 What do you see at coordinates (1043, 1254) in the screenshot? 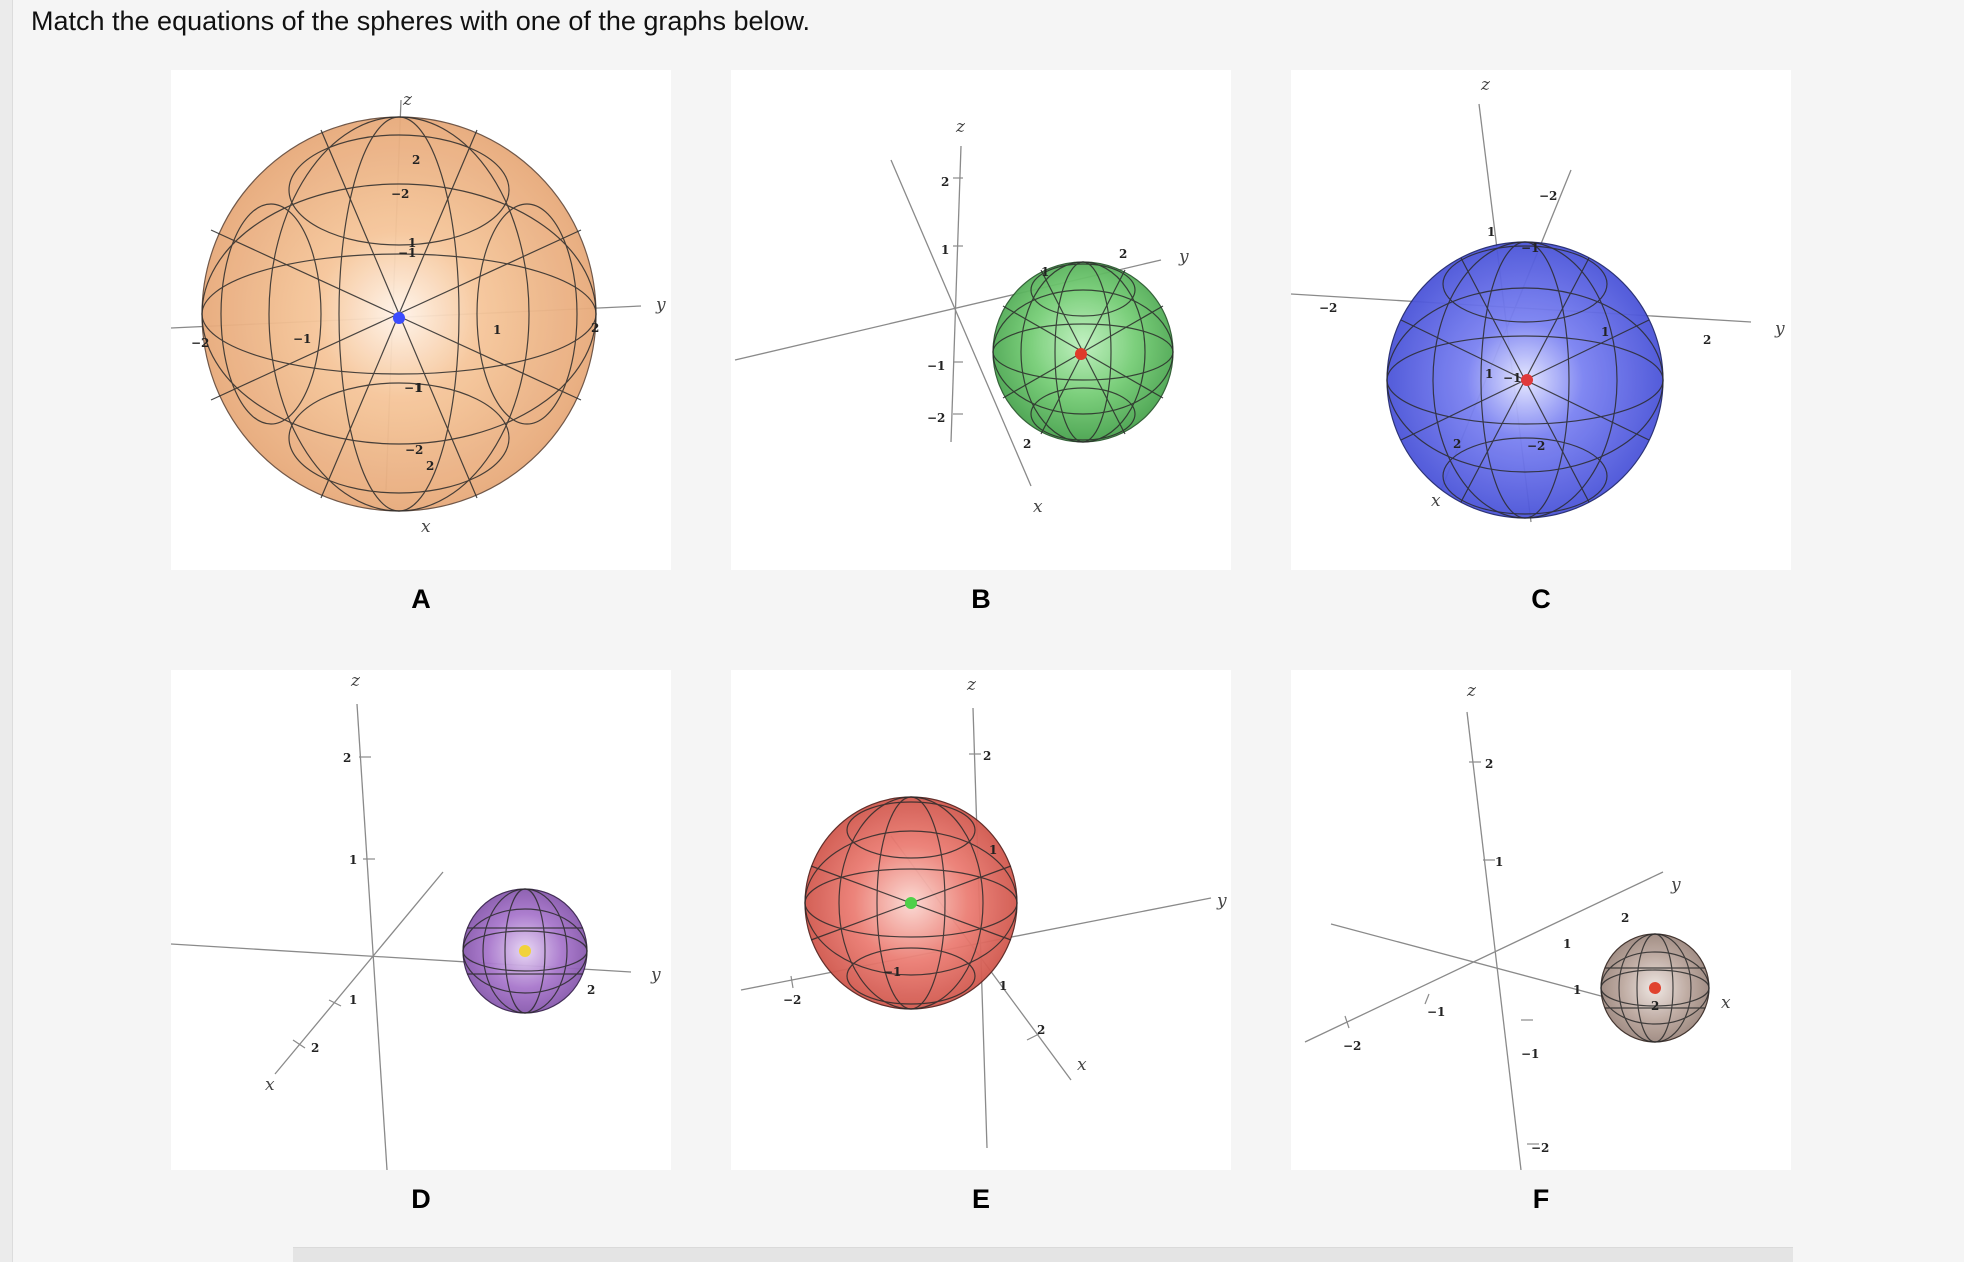
I see `bottom-scroll-area` at bounding box center [1043, 1254].